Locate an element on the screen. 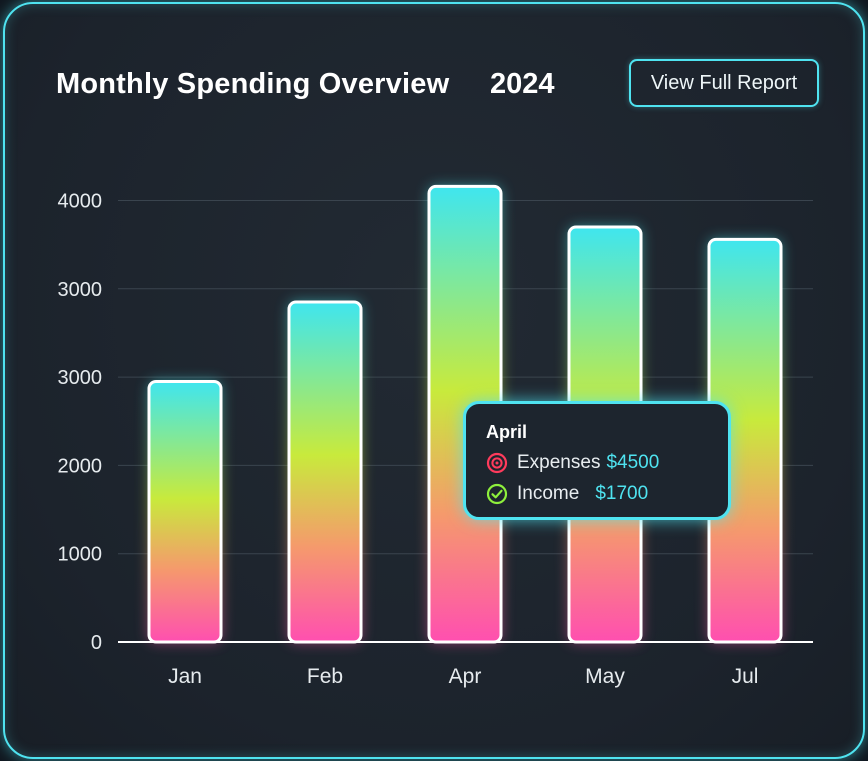 The height and width of the screenshot is (761, 868). bar-feb is located at coordinates (325, 472).